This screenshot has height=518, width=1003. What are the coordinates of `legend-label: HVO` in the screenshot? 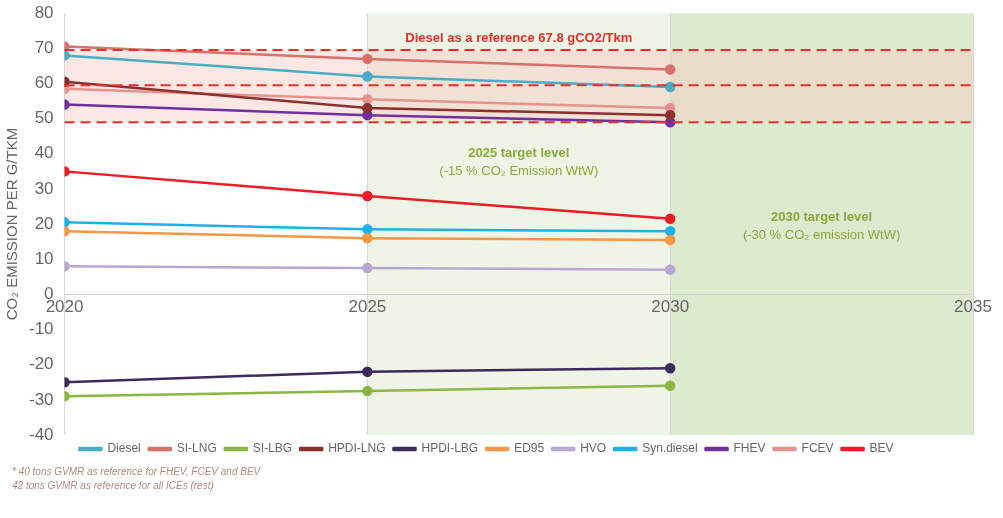 It's located at (593, 448).